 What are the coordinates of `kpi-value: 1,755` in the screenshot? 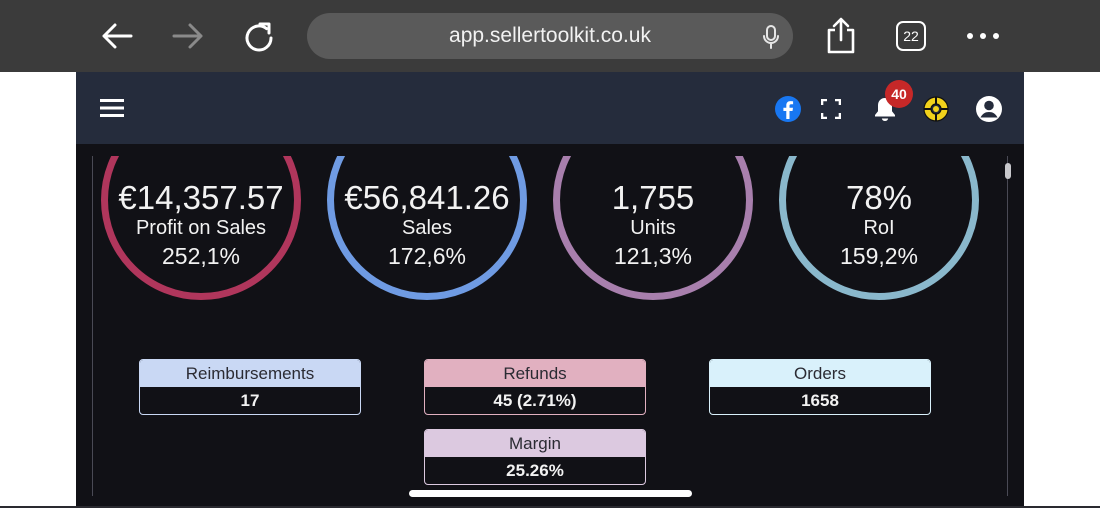 It's located at (653, 197).